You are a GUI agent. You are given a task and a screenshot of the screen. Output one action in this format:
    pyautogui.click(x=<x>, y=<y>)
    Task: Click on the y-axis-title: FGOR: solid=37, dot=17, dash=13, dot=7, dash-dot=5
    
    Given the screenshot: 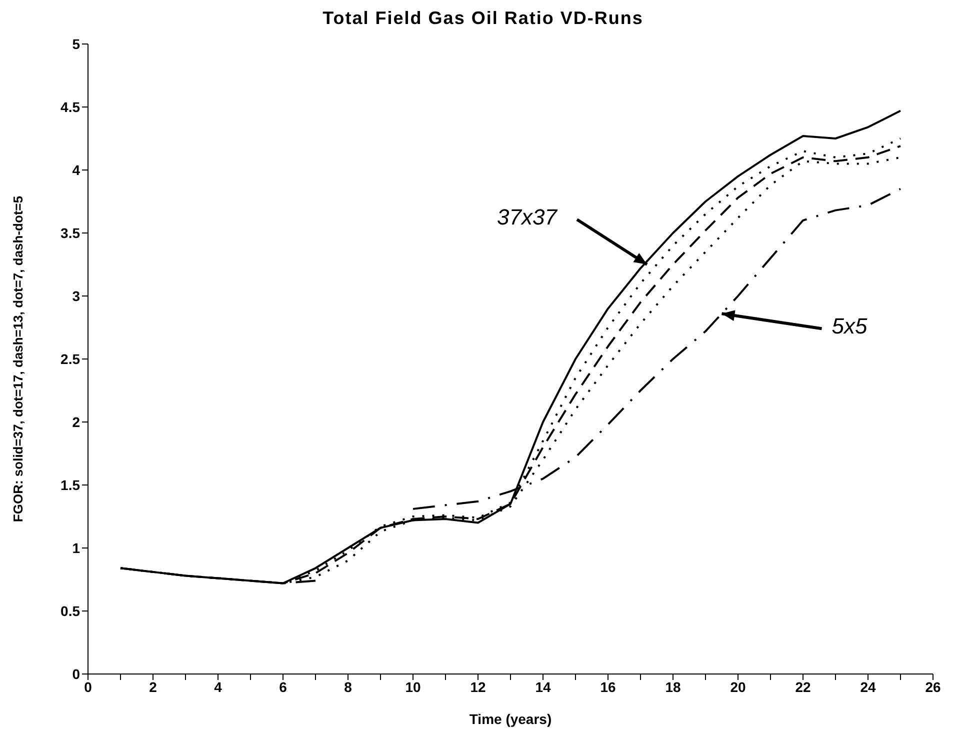 What is the action you would take?
    pyautogui.click(x=18, y=359)
    